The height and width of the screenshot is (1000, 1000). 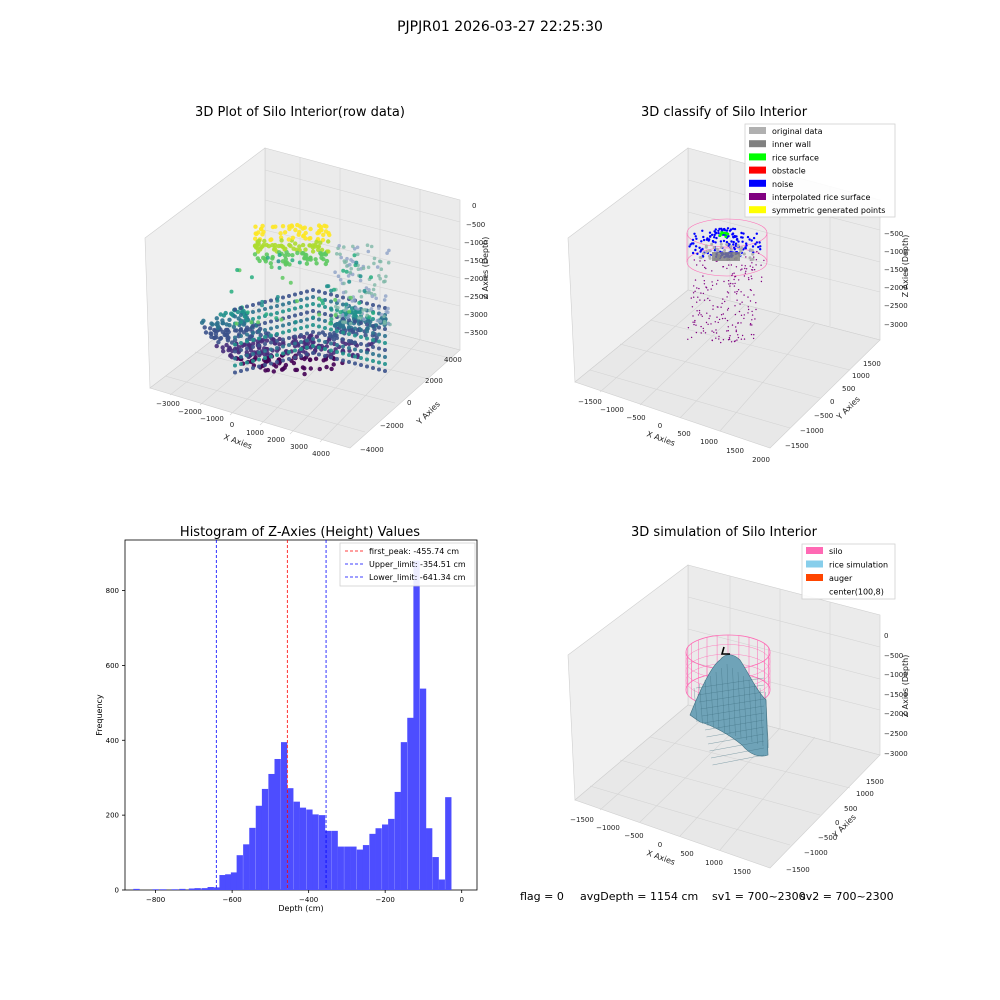 I want to click on cls-ztick: −1000, so click(x=896, y=252).